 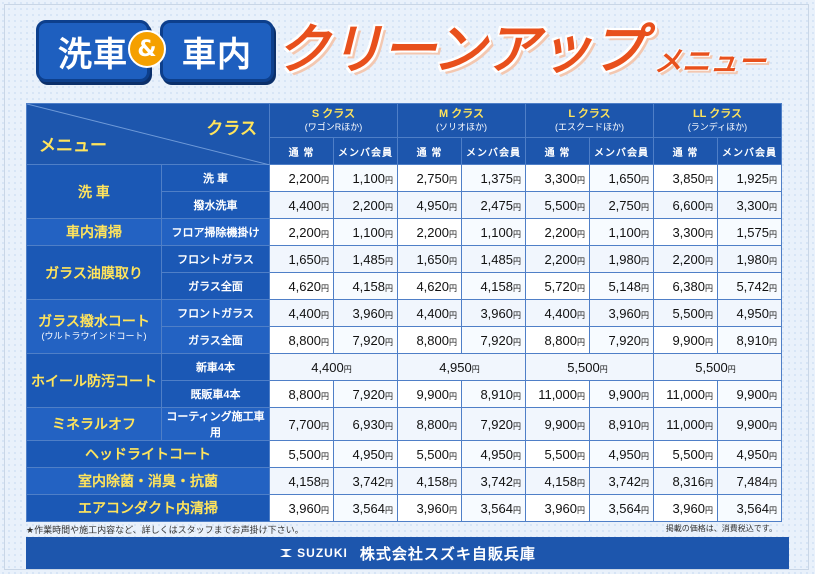 I want to click on price-value: 1,650, so click(x=304, y=259).